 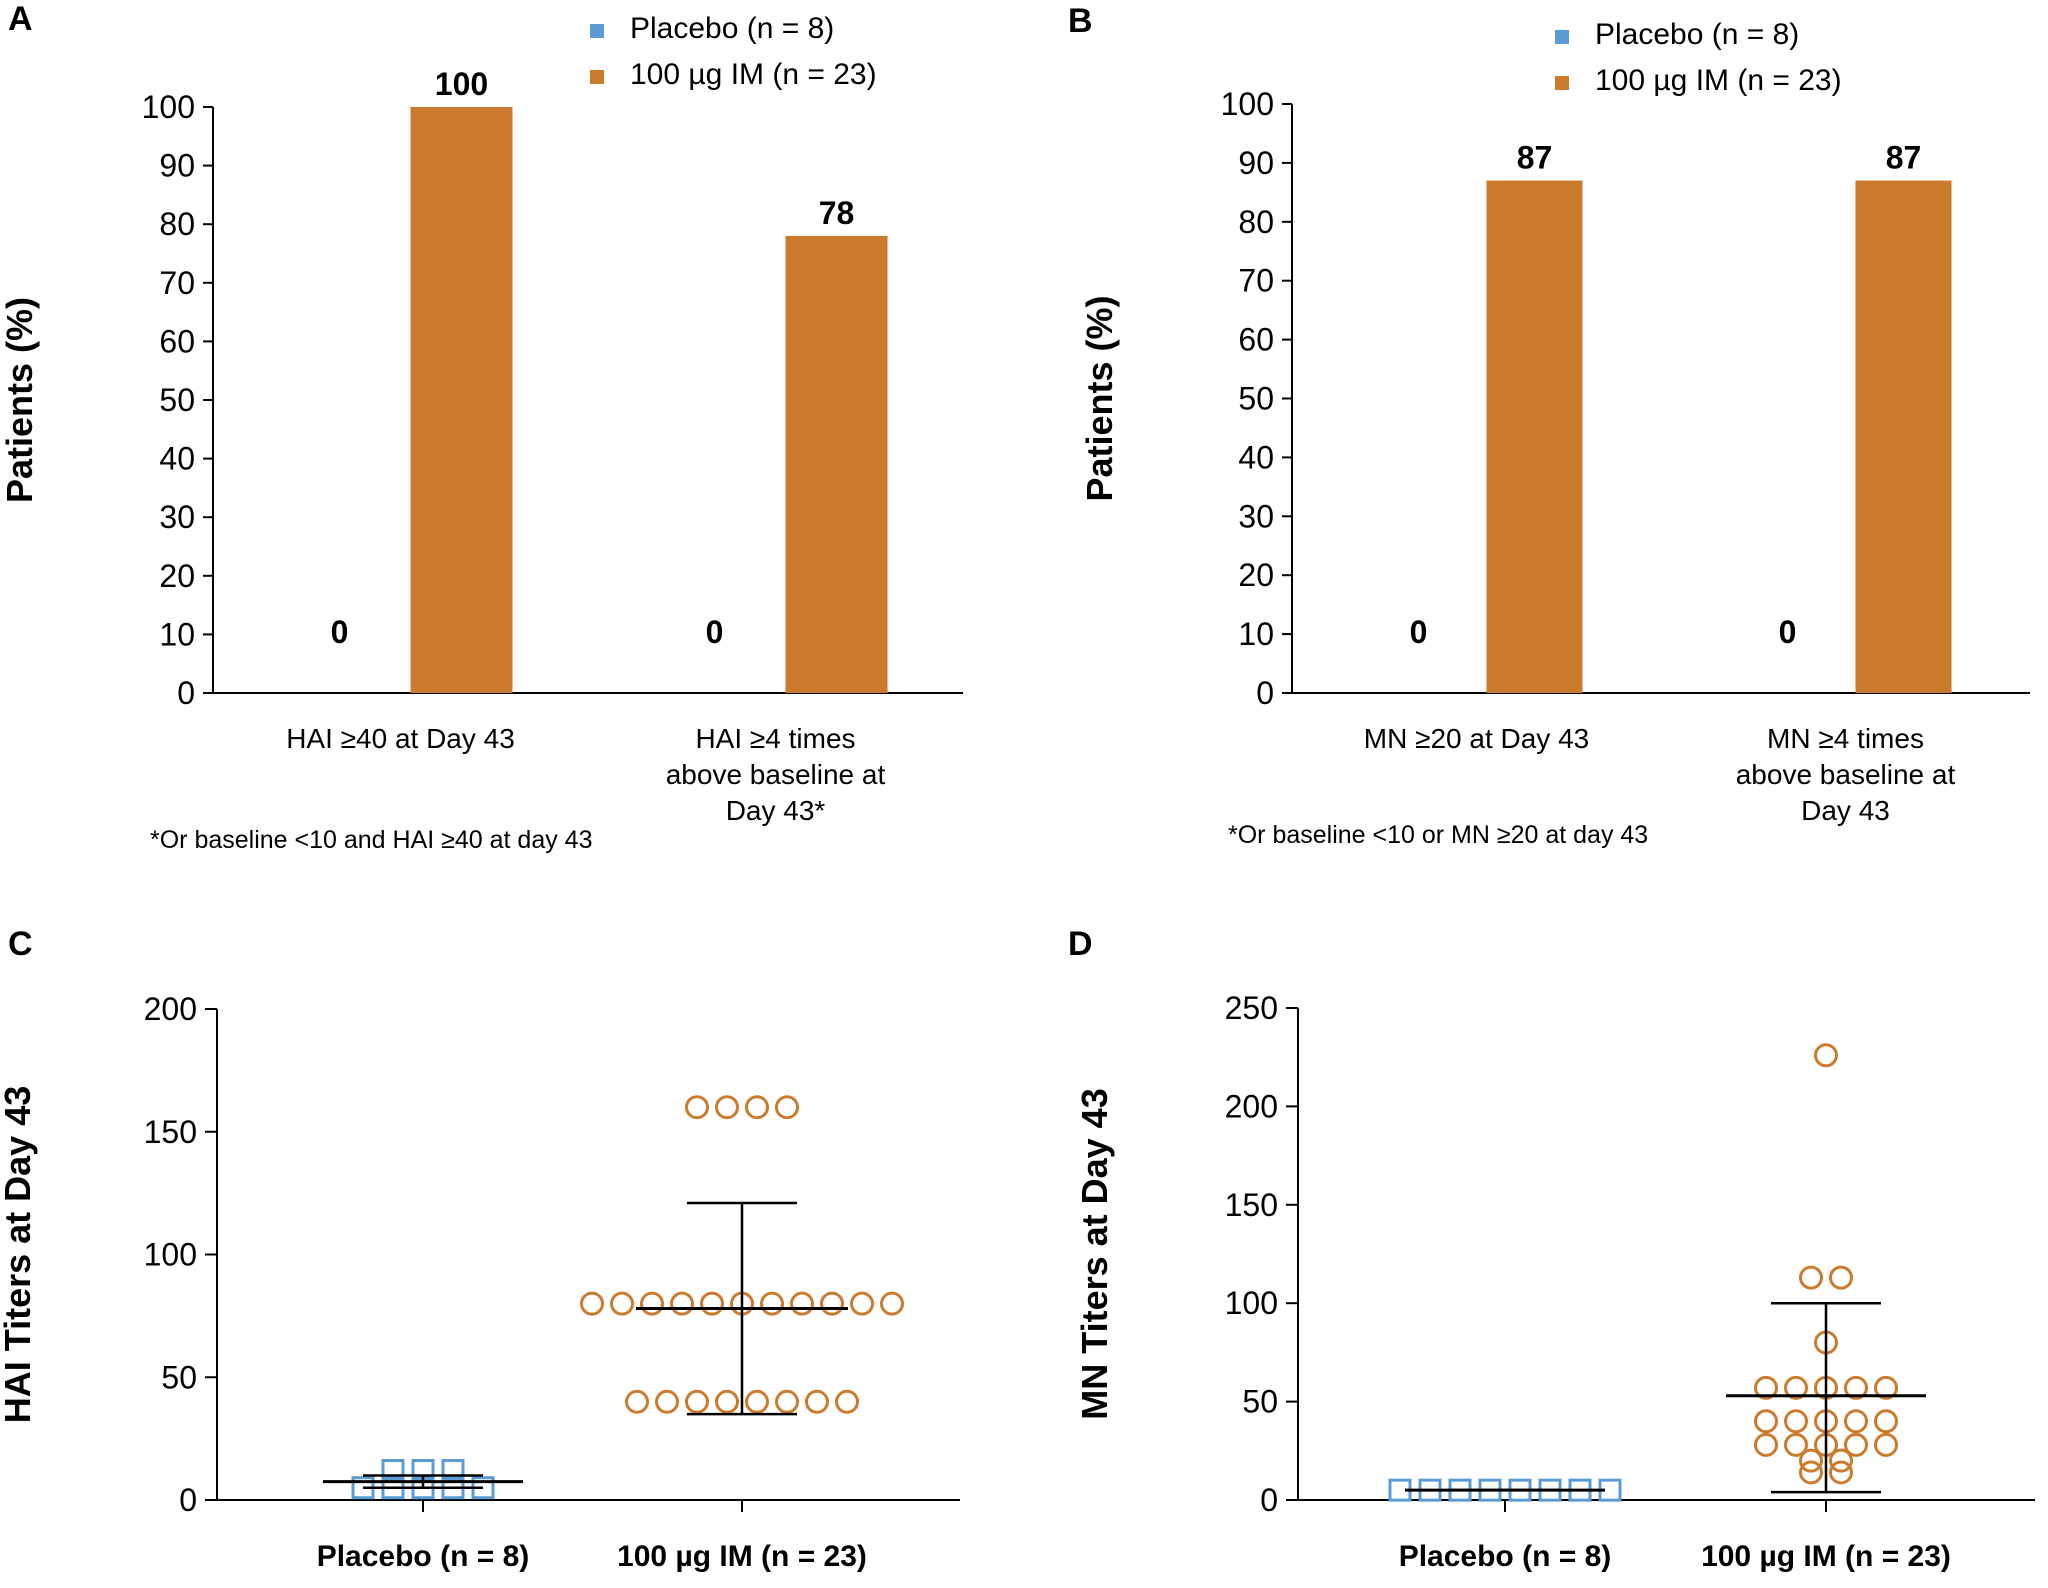 What do you see at coordinates (742, 1556) in the screenshot?
I see `panel-c-category-label: 100 µg IM (n = 23)` at bounding box center [742, 1556].